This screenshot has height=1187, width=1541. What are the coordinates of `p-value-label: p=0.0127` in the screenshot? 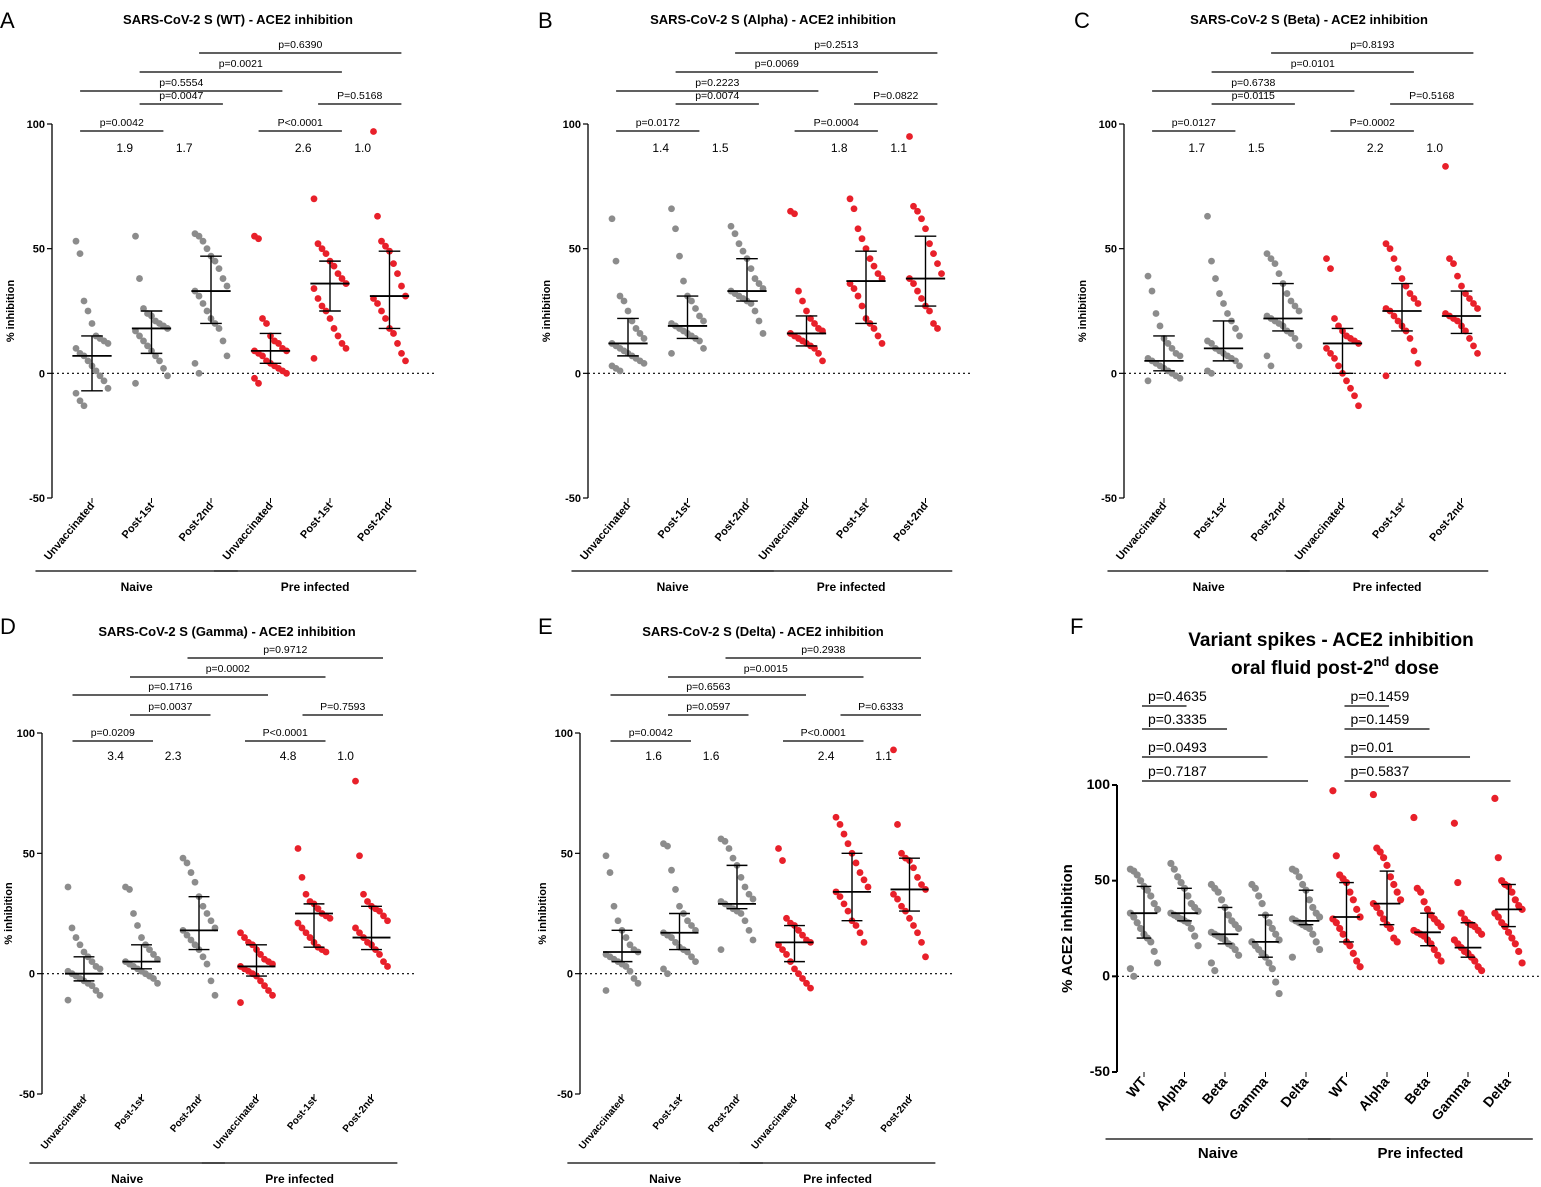 It's located at (1194, 123).